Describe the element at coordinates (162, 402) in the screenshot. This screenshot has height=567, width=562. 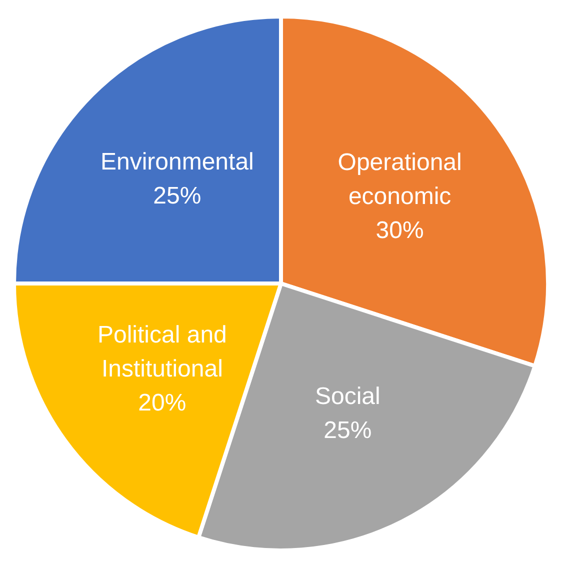
I see `data-label: 20%` at that location.